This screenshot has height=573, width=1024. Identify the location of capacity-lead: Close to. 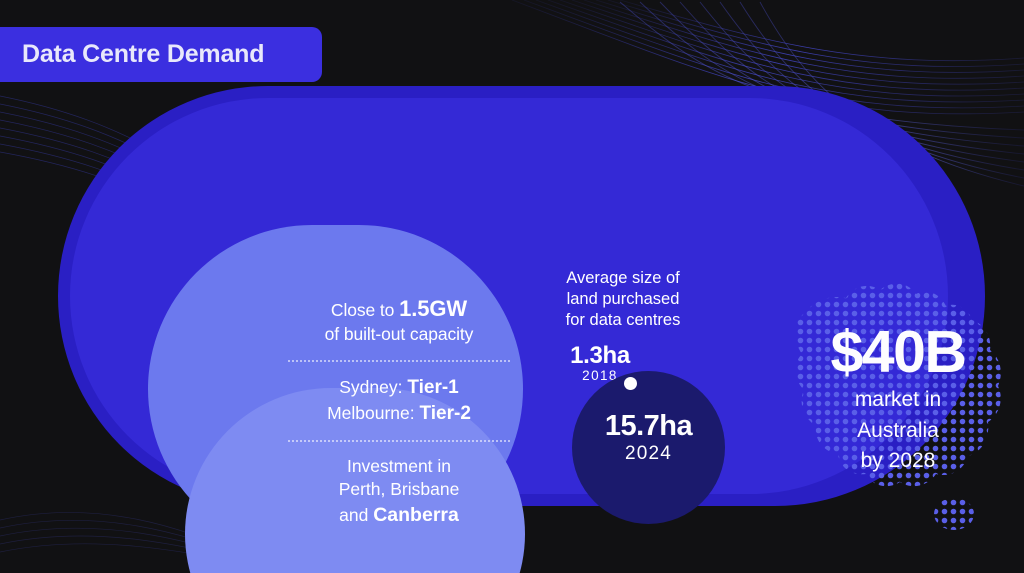
(365, 310).